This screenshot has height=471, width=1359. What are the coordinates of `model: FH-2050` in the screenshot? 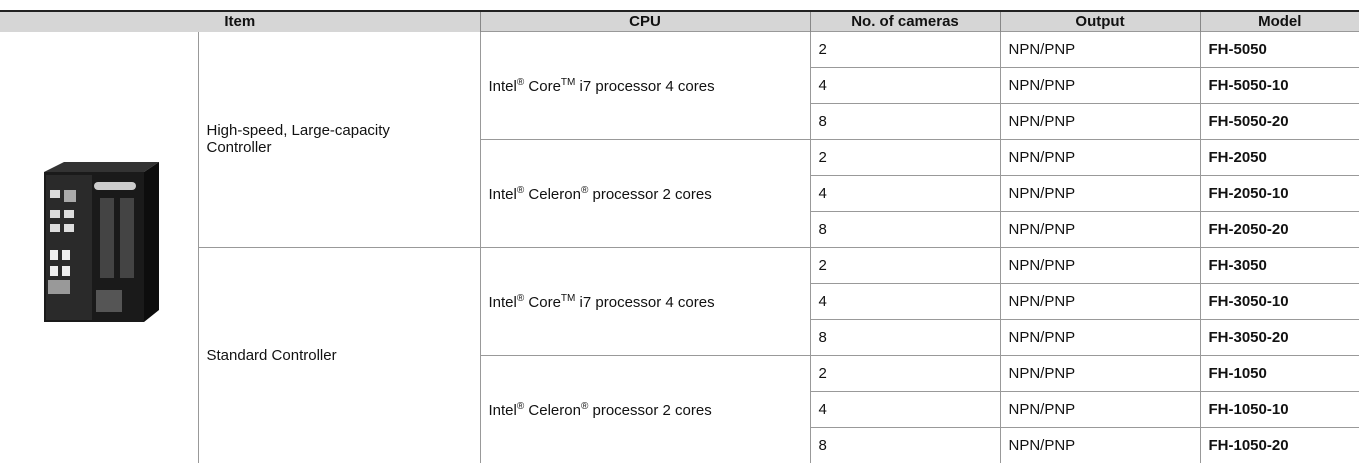 It's located at (1279, 157).